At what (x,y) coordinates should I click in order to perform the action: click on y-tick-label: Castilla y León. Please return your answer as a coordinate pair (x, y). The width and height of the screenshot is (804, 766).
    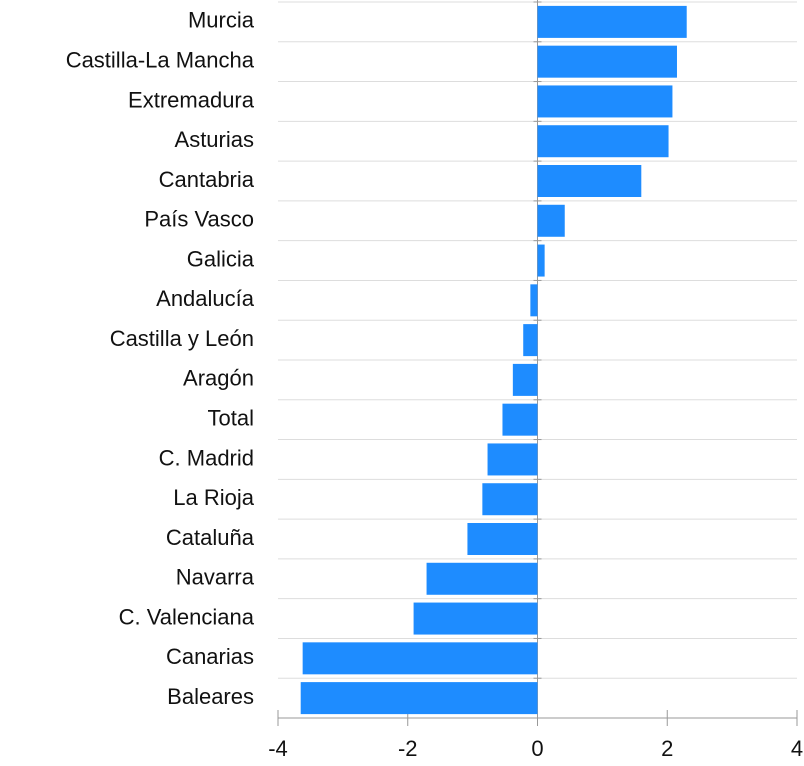
    Looking at the image, I should click on (182, 338).